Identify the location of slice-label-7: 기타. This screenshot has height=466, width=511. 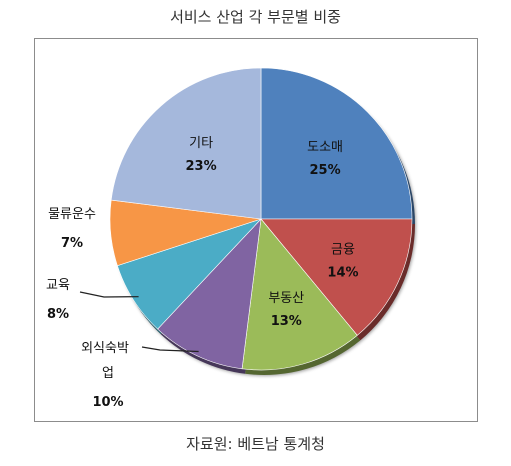
(201, 143).